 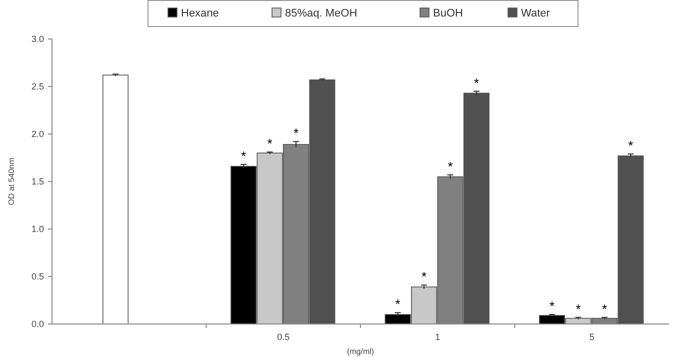 What do you see at coordinates (37, 324) in the screenshot?
I see `text: 0.0` at bounding box center [37, 324].